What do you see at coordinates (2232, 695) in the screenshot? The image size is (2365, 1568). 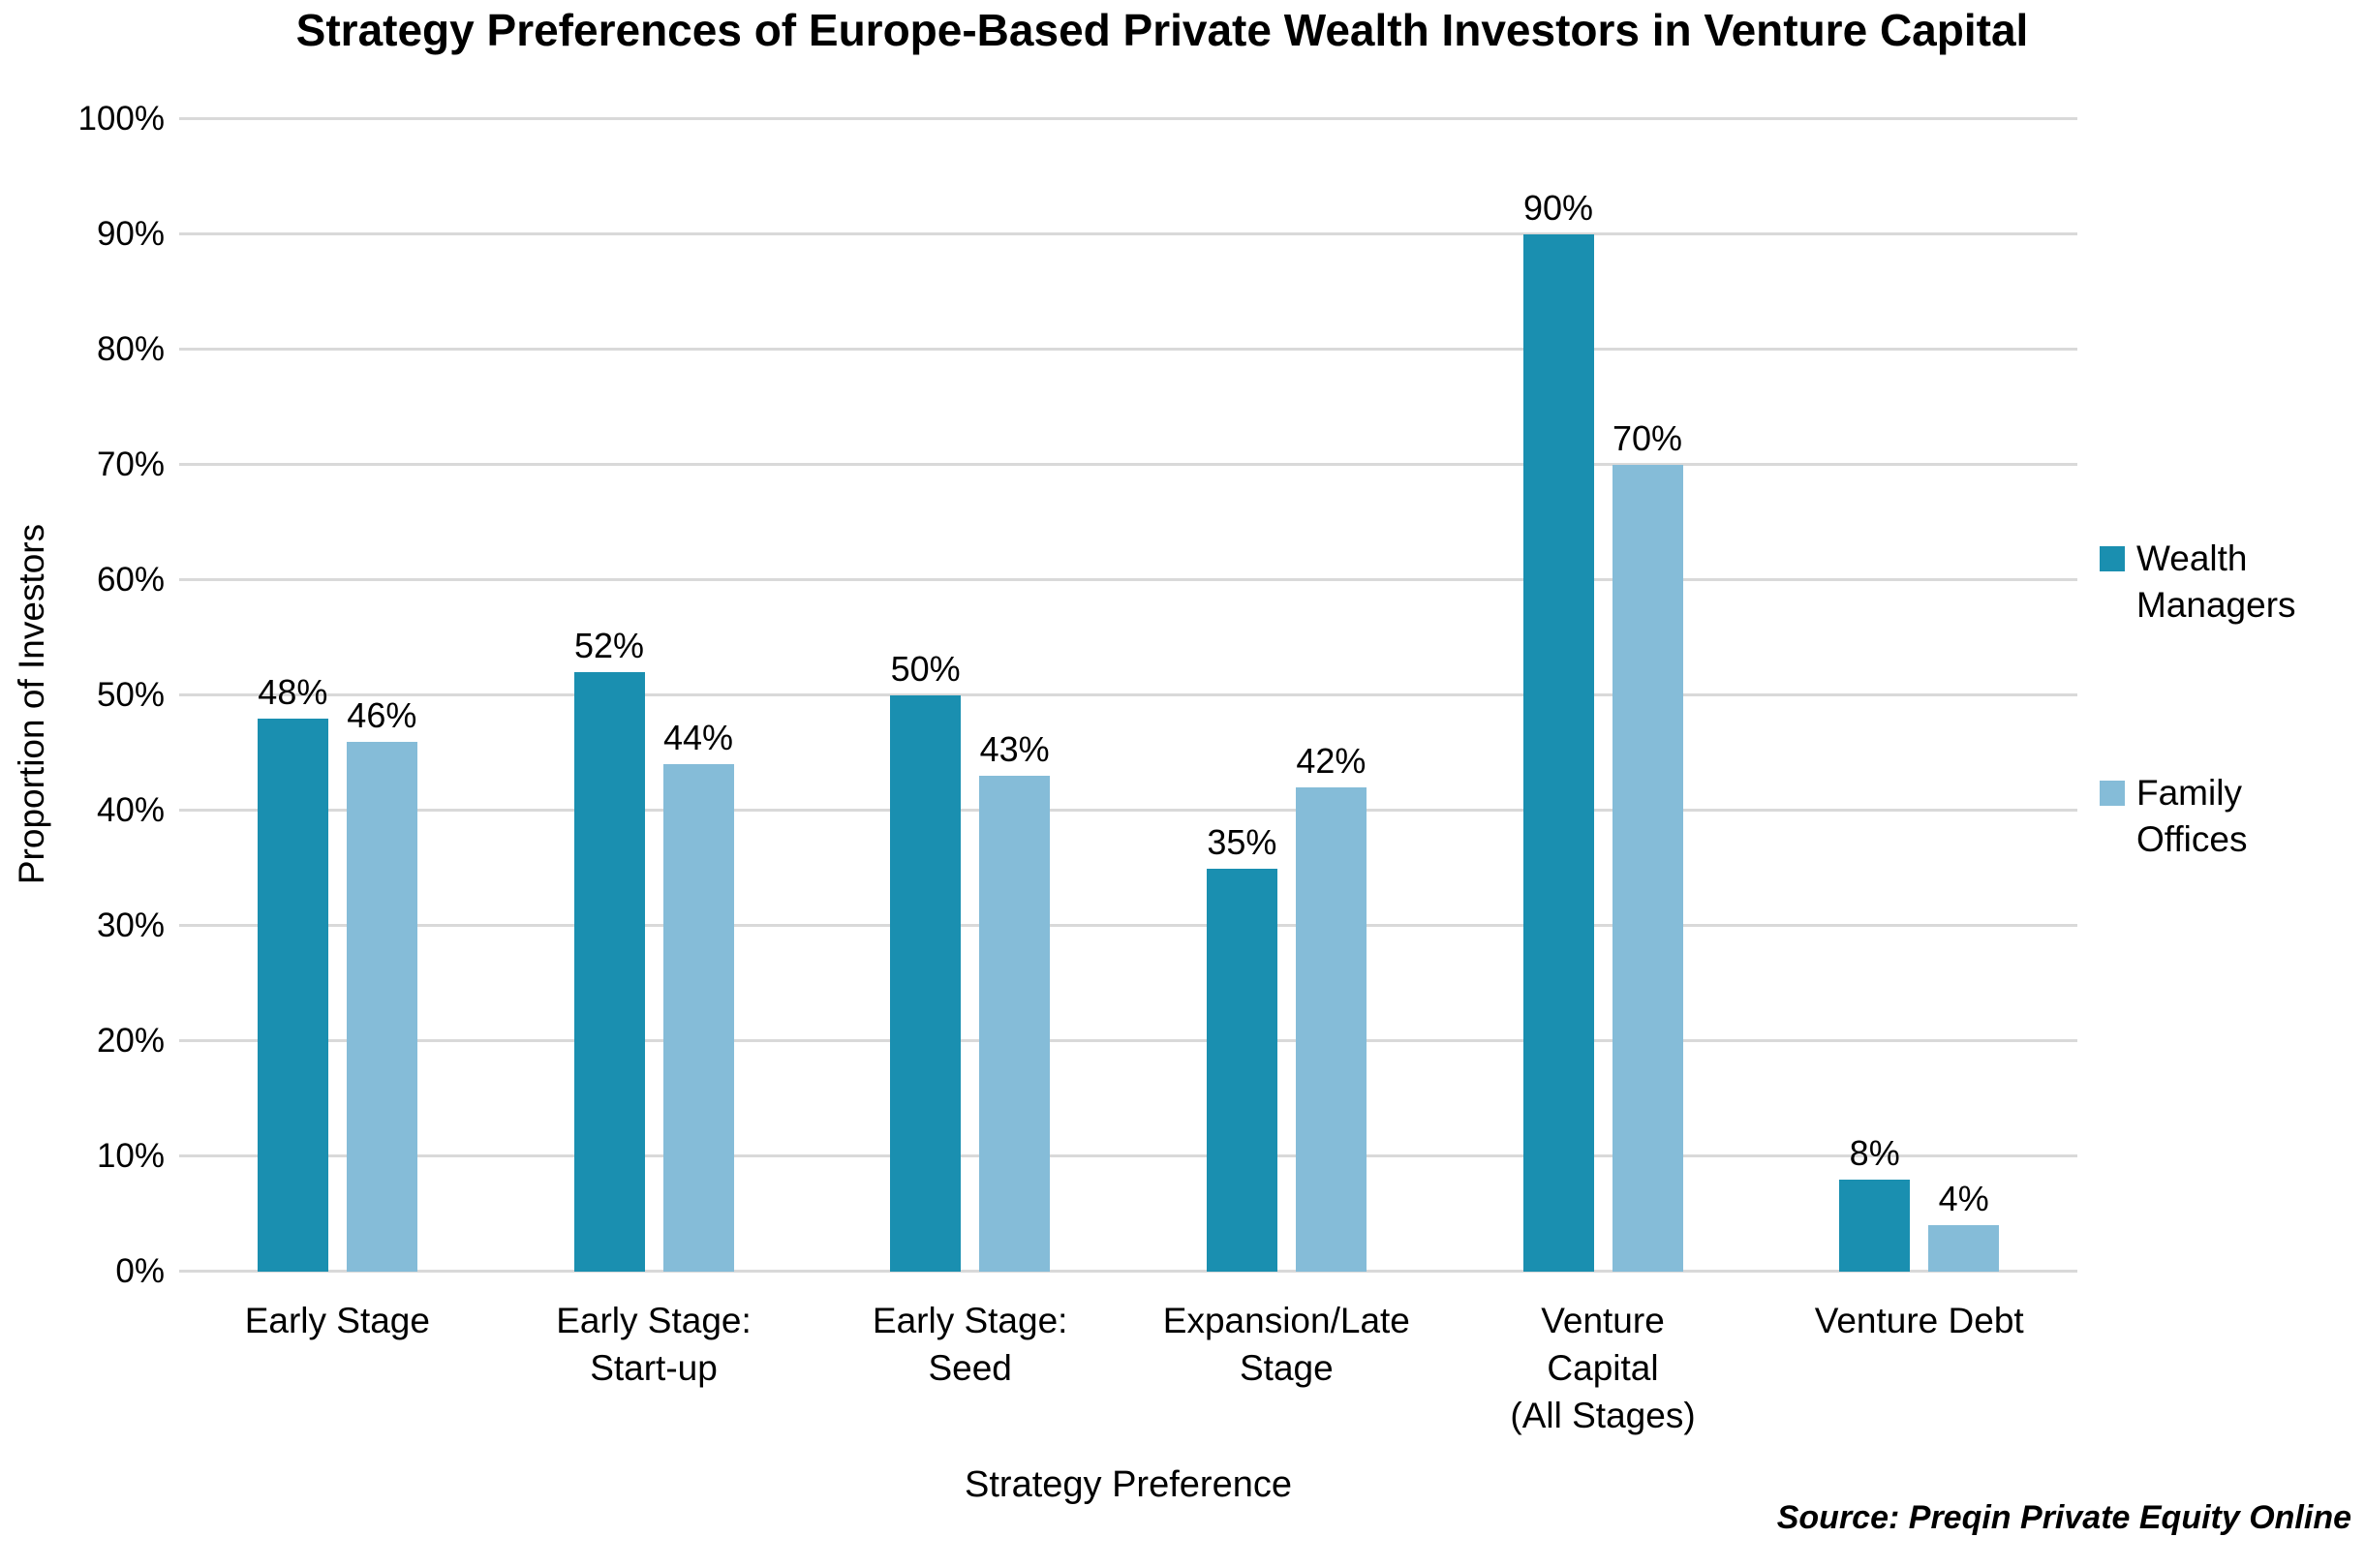 I see `legend: Wealth Managers Family Offices` at bounding box center [2232, 695].